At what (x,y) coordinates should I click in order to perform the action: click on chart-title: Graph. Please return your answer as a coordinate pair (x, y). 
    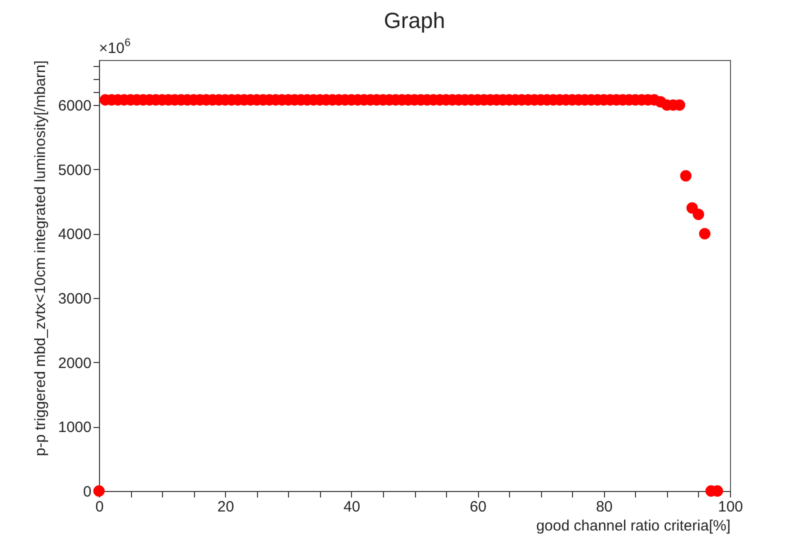
    Looking at the image, I should click on (415, 20).